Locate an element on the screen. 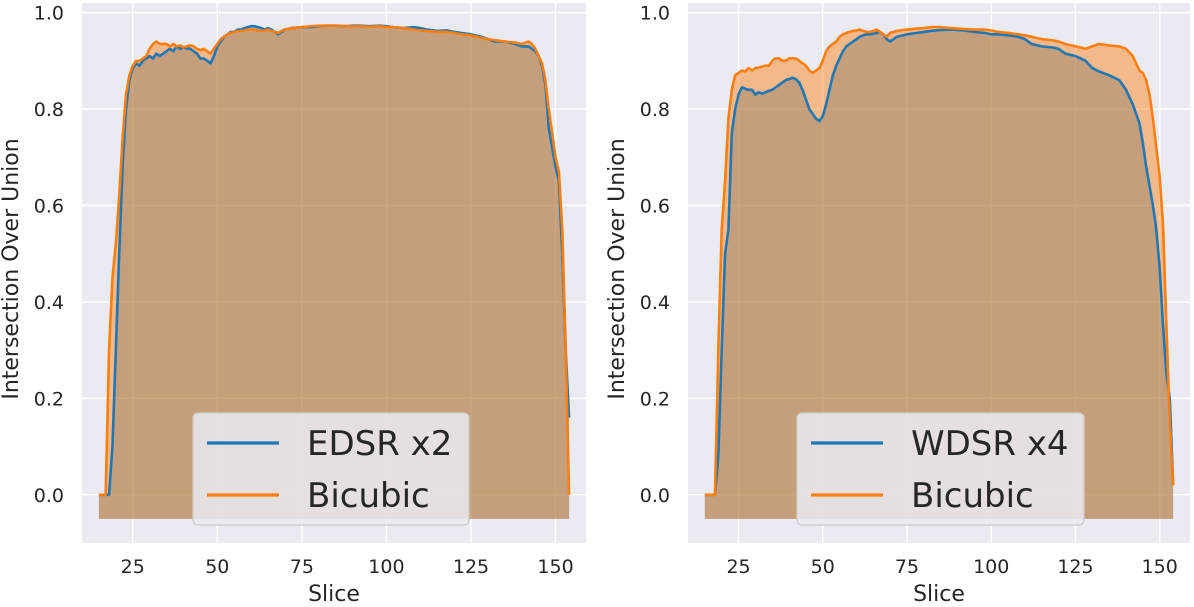  legend: WDSR x4 Bicubic is located at coordinates (940, 469).